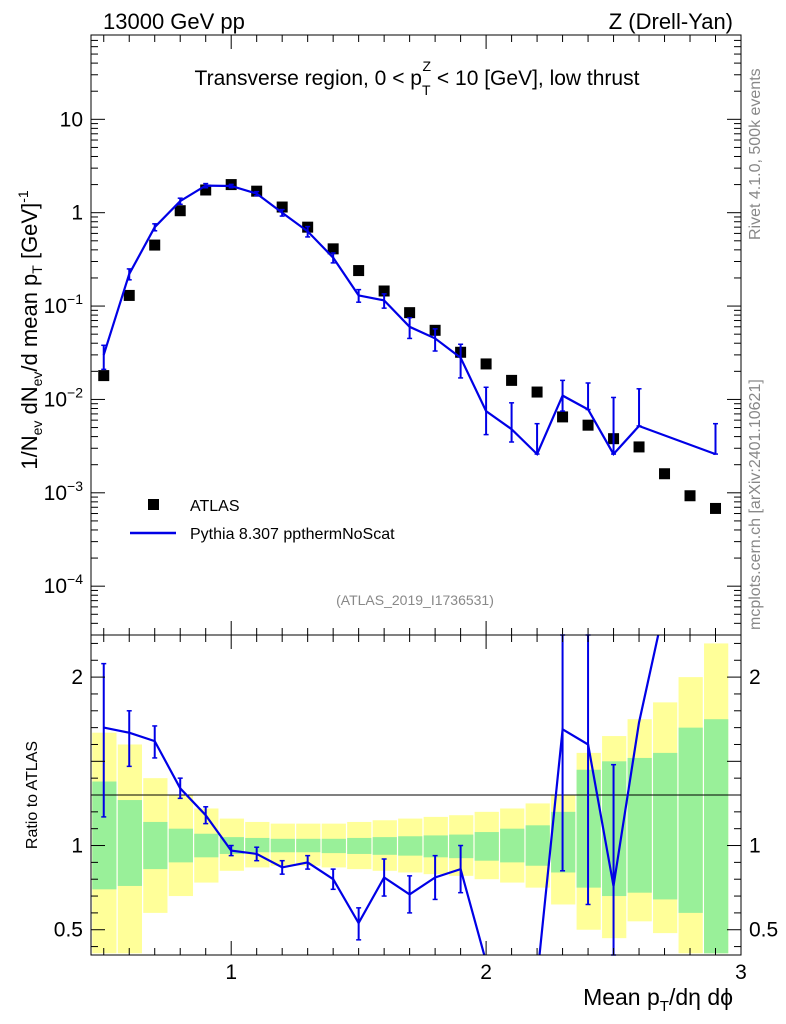 The image size is (786, 1024). I want to click on ratio-y-tick-label-left: 1, so click(77, 846).